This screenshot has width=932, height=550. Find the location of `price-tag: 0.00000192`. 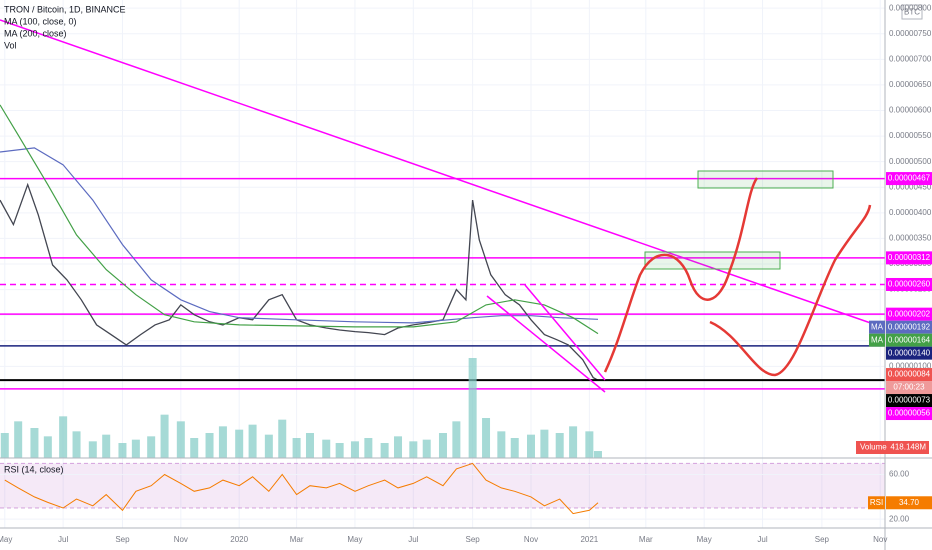

price-tag: 0.00000192 is located at coordinates (909, 326).